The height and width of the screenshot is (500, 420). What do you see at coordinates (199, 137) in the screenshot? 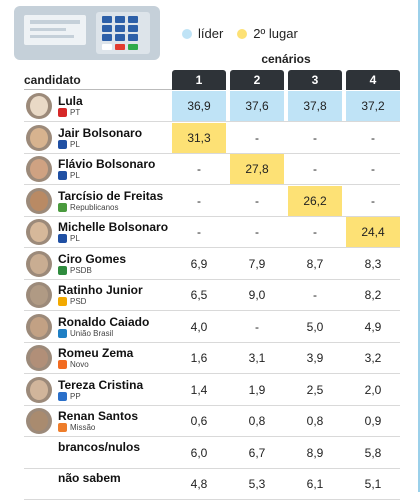
I see `value-cell: 31,3` at bounding box center [199, 137].